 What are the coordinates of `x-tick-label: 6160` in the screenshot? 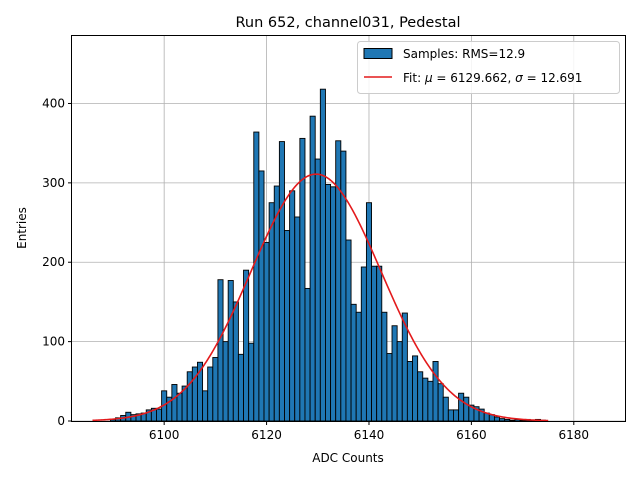 It's located at (471, 435).